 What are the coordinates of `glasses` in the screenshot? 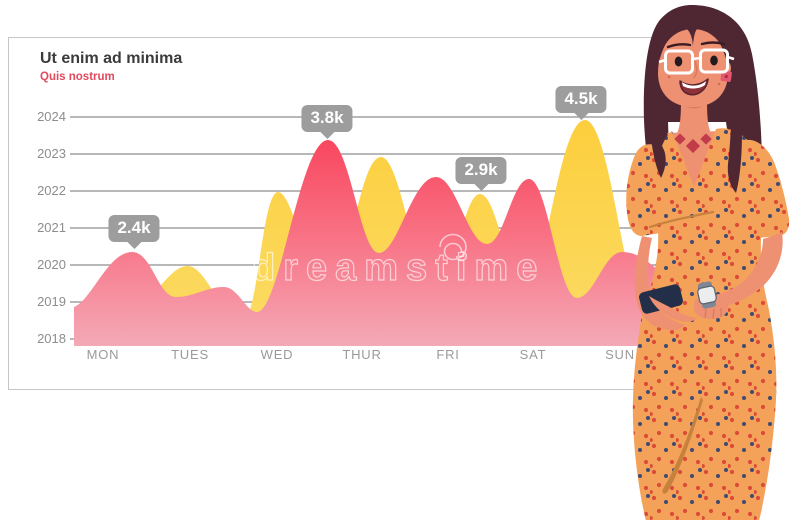 It's located at (696, 61).